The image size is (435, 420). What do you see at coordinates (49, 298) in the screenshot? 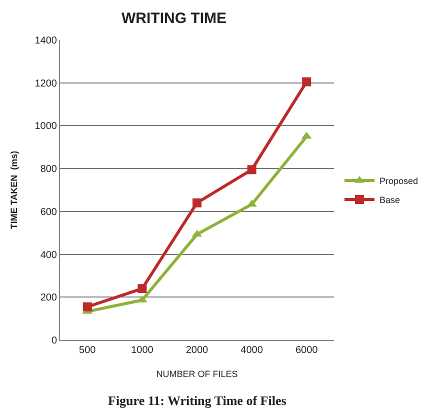
I see `y-tick-label: 200` at bounding box center [49, 298].